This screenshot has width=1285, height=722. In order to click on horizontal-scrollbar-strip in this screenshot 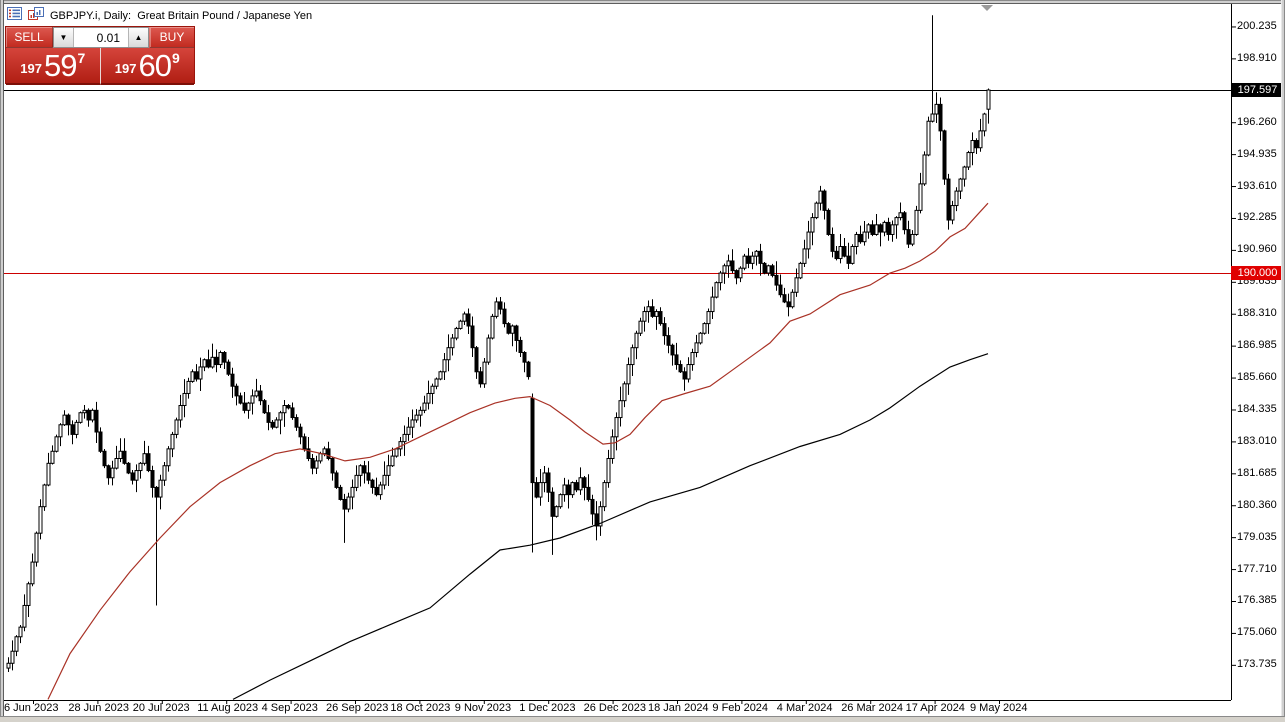, I will do `click(642, 719)`.